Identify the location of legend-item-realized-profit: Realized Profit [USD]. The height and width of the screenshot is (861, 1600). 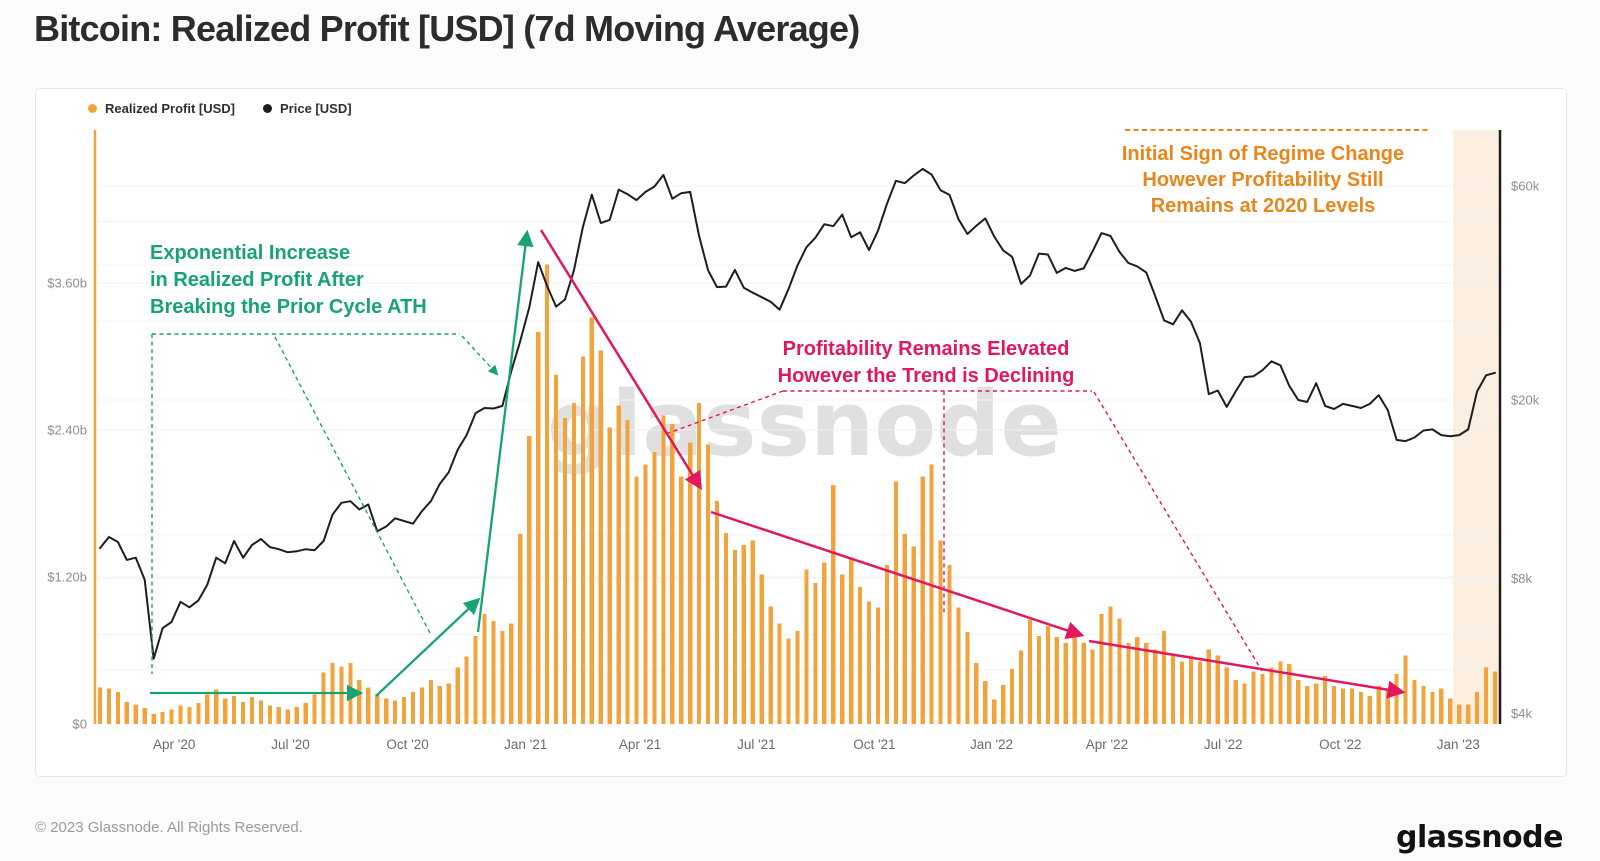
(161, 108).